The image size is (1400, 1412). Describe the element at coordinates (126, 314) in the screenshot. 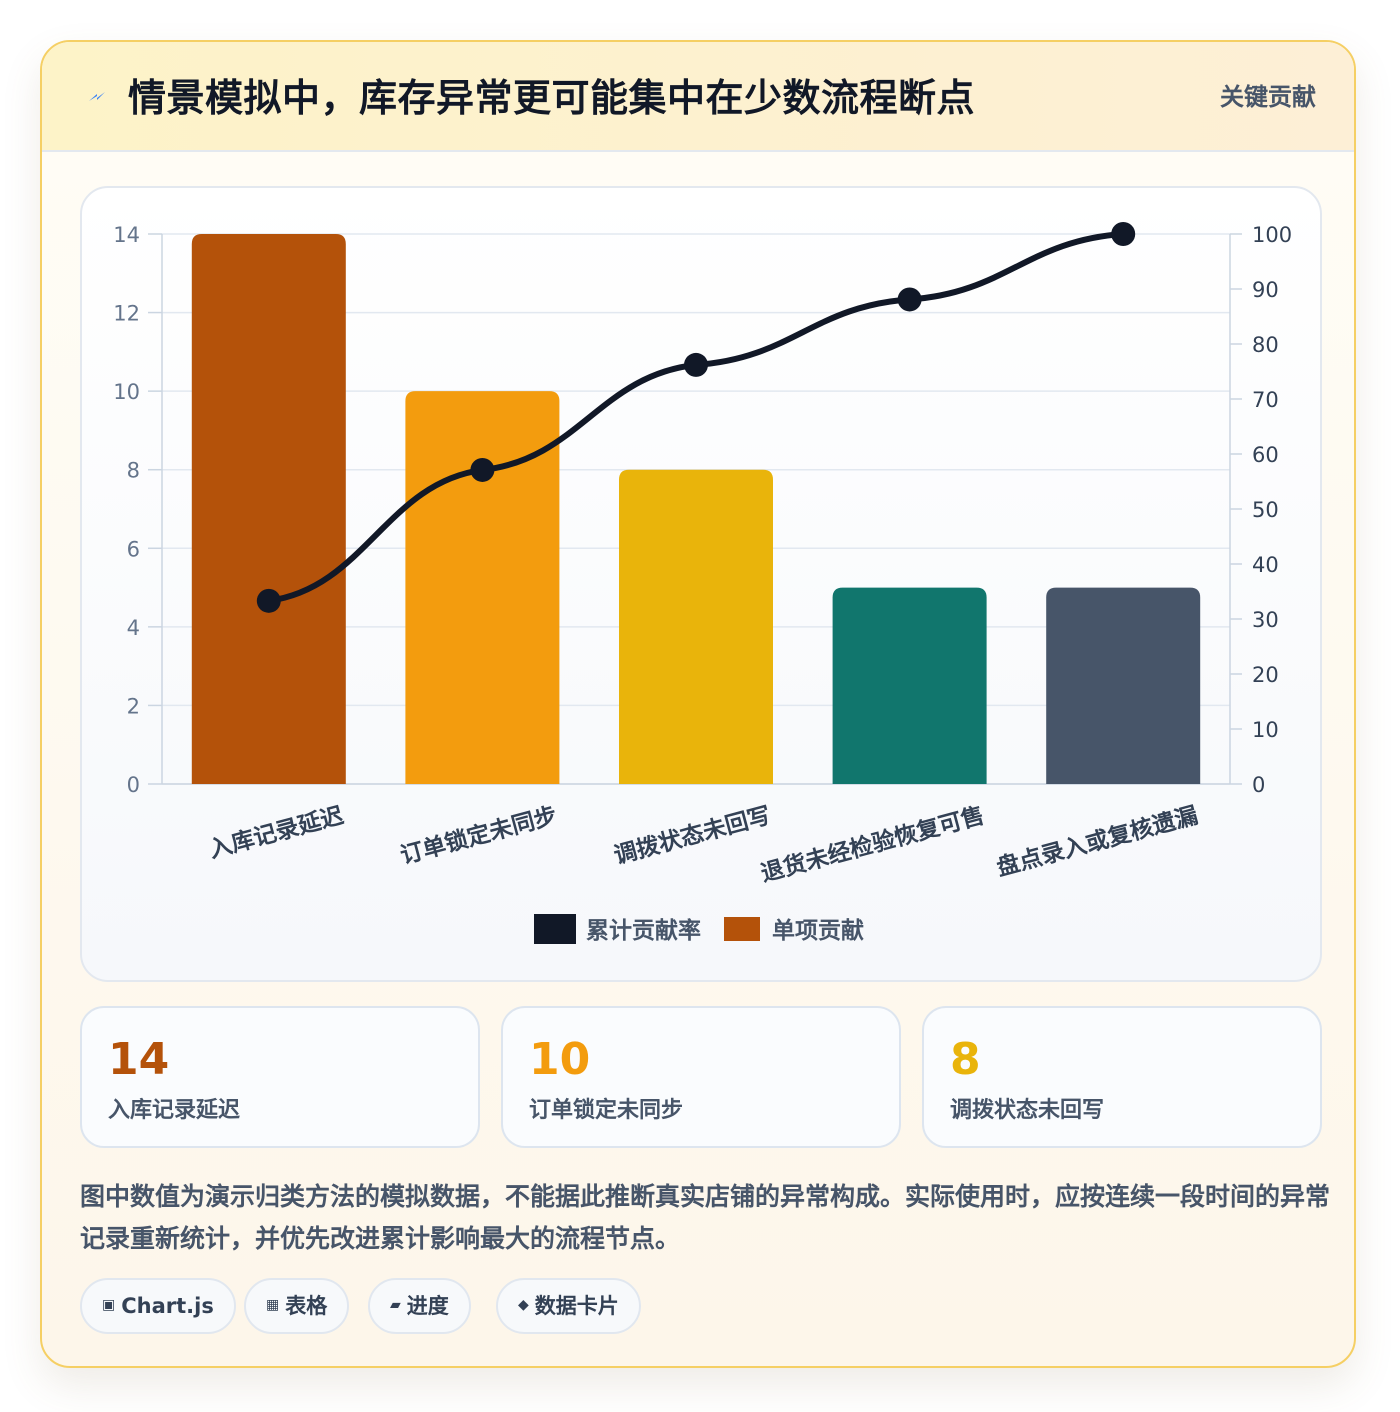

I see `y-tick-label: 12` at that location.